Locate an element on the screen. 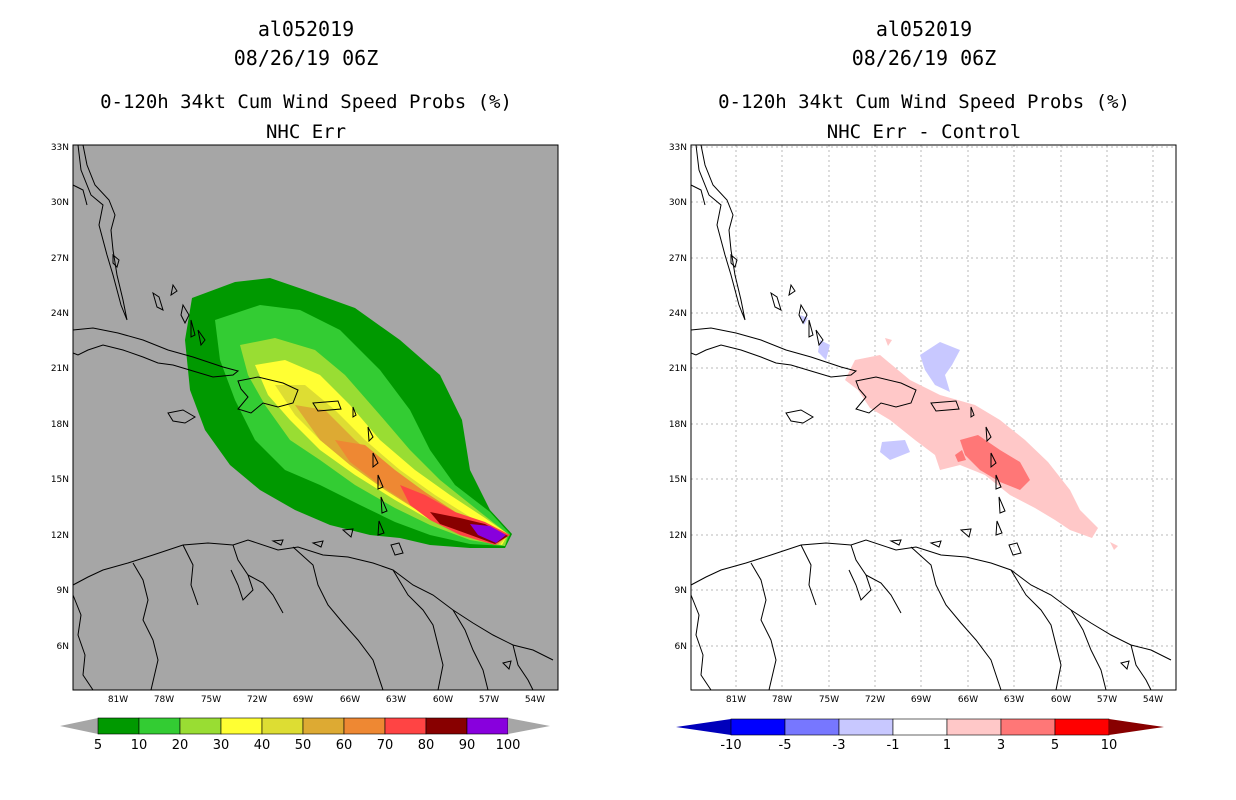 The width and height of the screenshot is (1236, 800). right-storm-id: al052019 is located at coordinates (924, 29).